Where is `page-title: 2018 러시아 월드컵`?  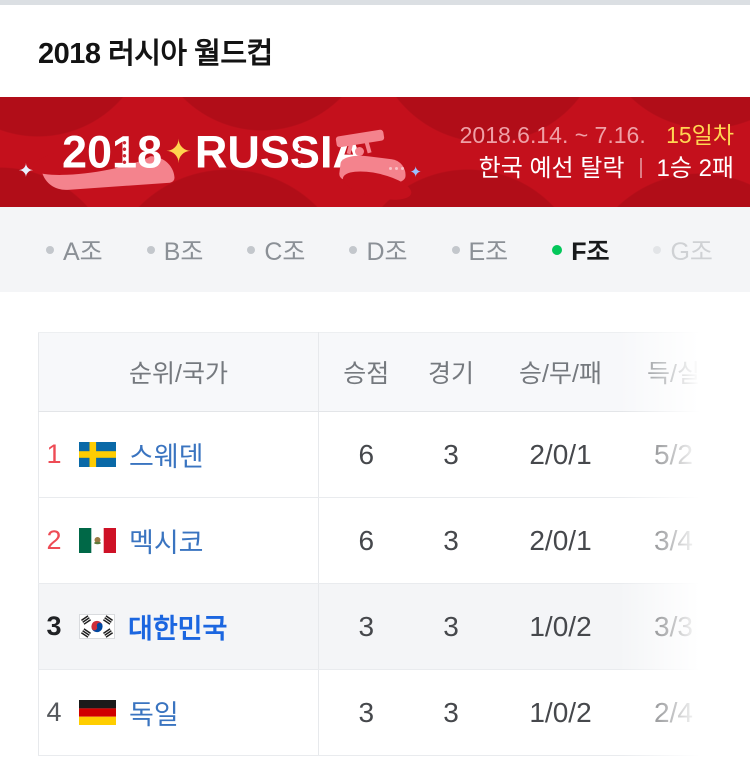 page-title: 2018 러시아 월드컵 is located at coordinates (155, 54).